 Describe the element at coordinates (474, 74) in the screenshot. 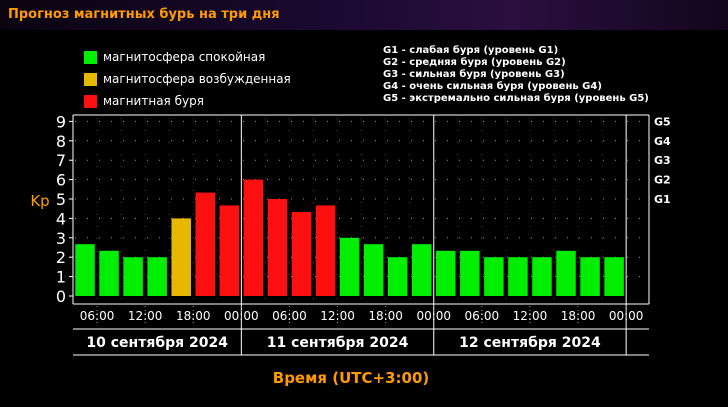

I see `g-legend-item-g3: G3 - сильная буря (уровень G3)` at that location.